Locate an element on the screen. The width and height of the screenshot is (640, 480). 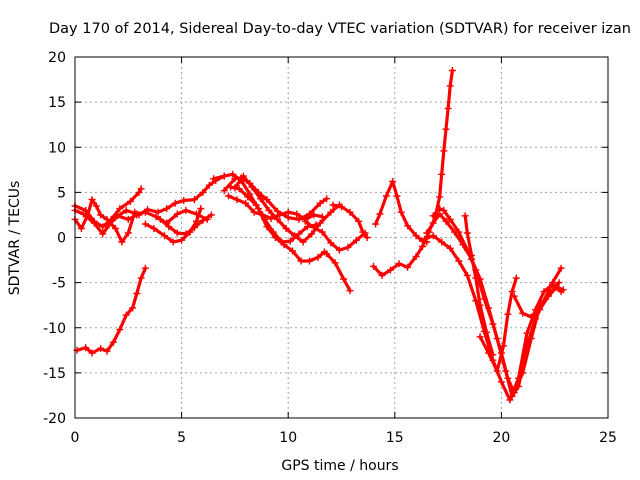
y-tick-label: -15 is located at coordinates (54, 374).